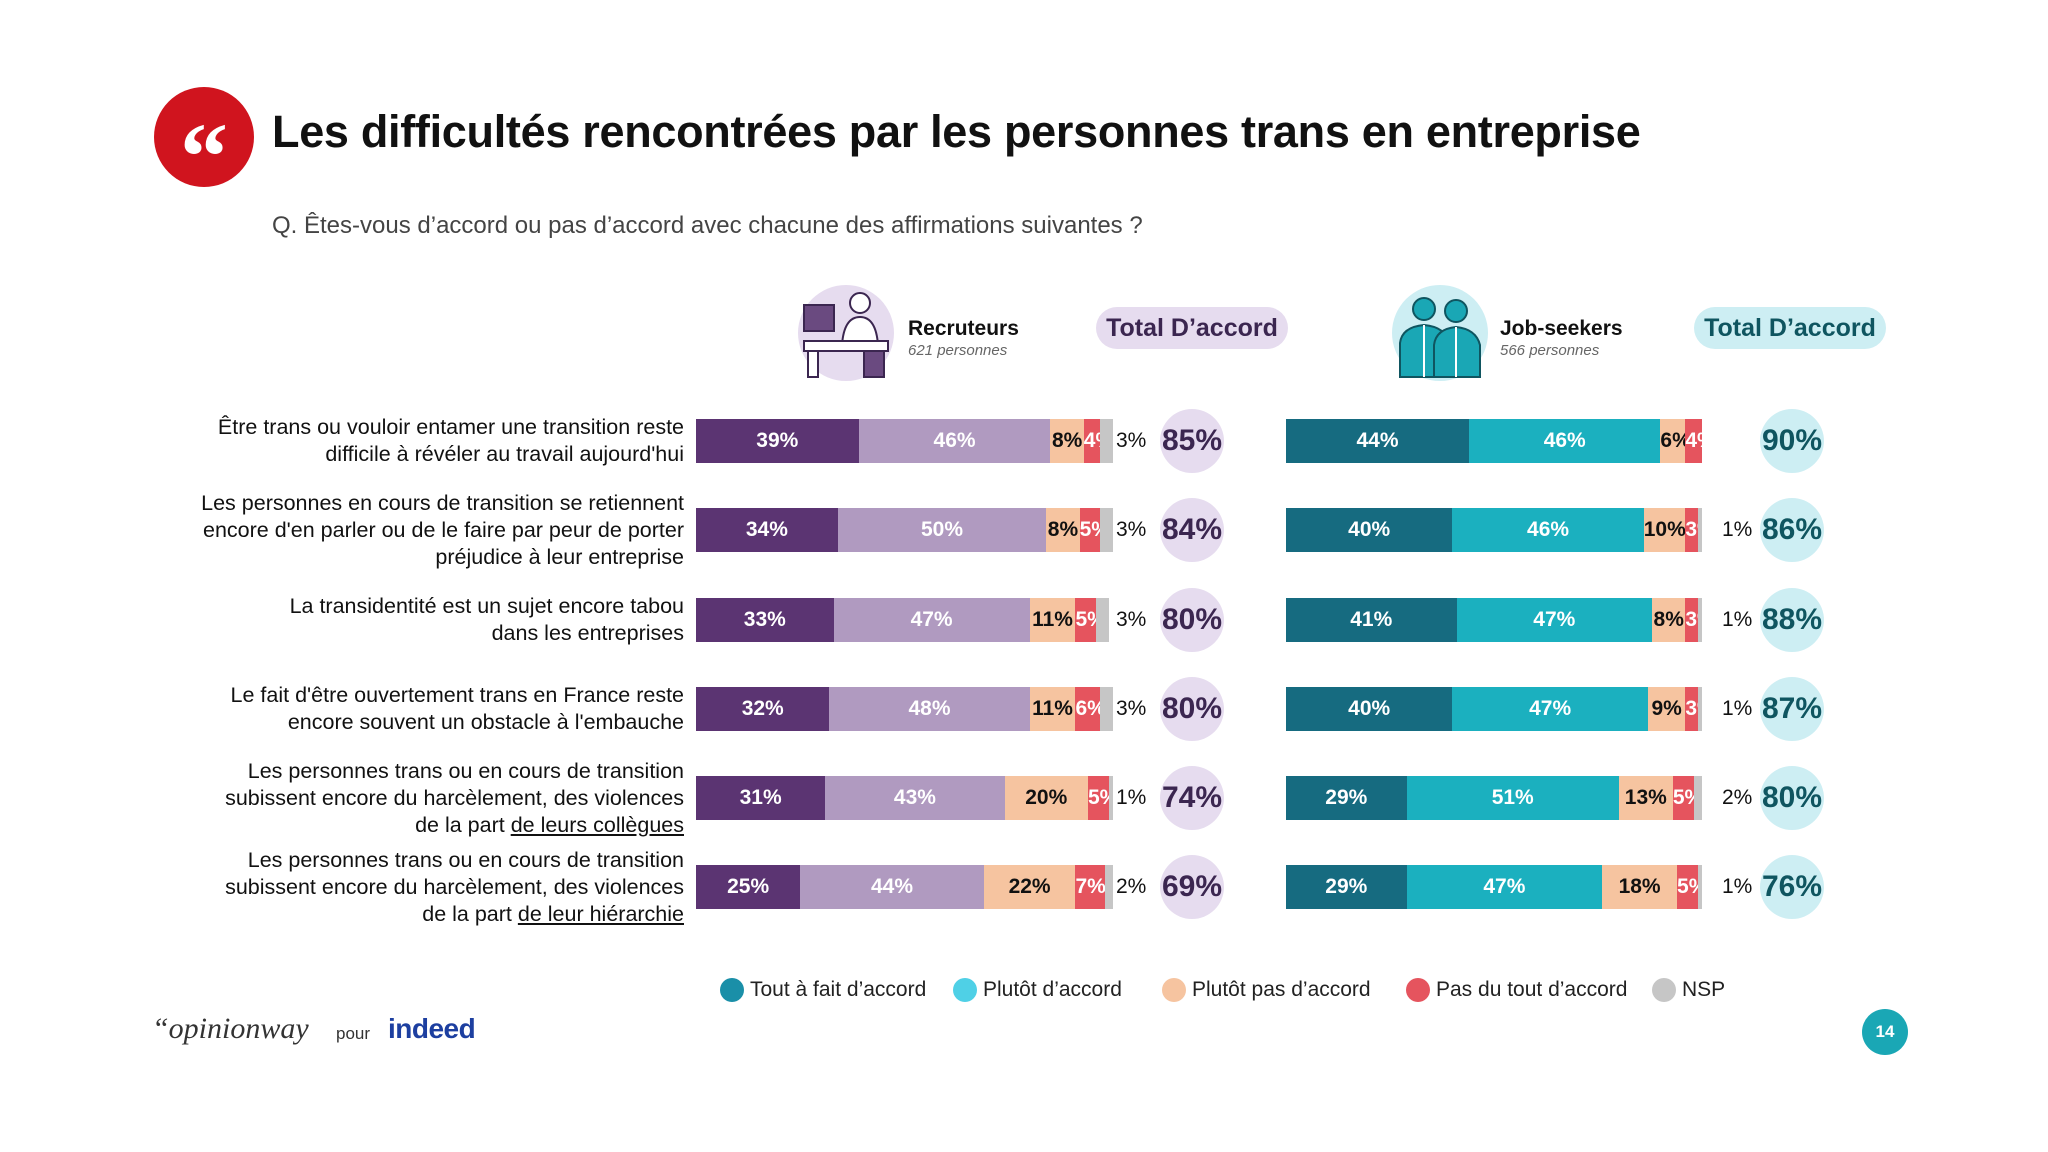 Image resolution: width=2048 pixels, height=1152 pixels. I want to click on job-seekers-people-icon, so click(1440, 333).